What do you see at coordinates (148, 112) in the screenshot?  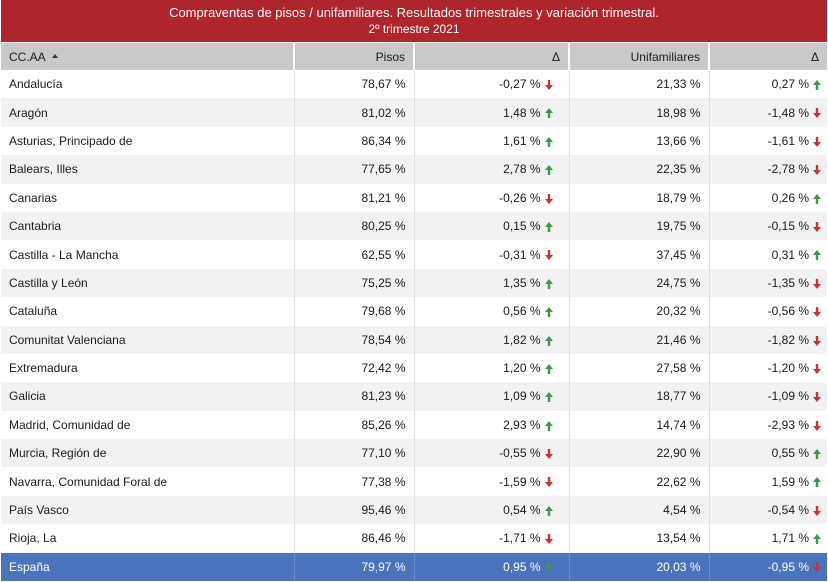 I see `row-ccaa: Aragón` at bounding box center [148, 112].